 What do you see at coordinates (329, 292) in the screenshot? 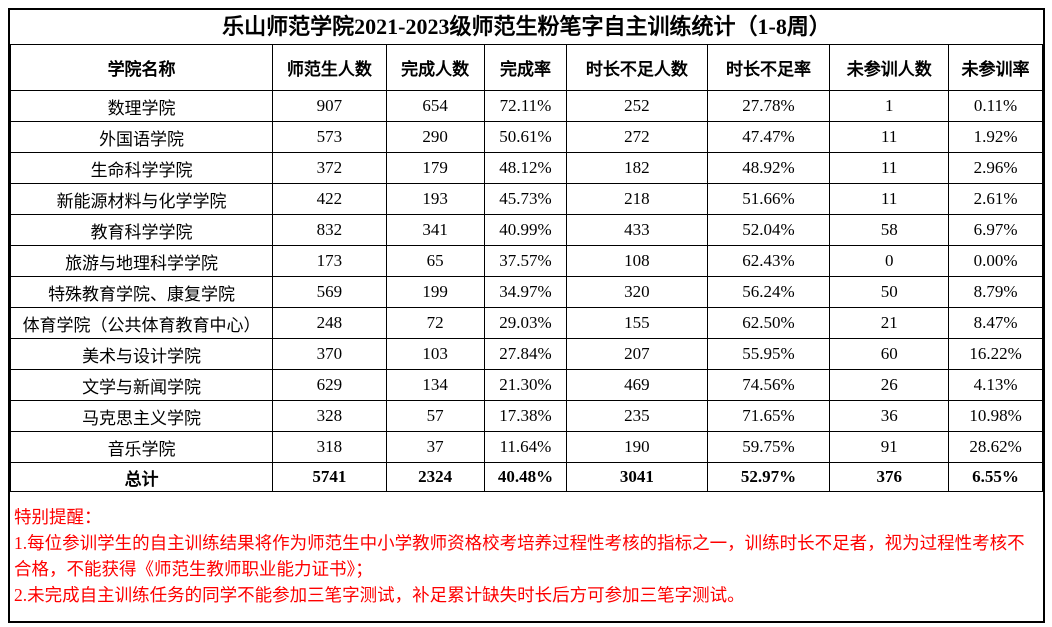
I see `value-cell: 569` at bounding box center [329, 292].